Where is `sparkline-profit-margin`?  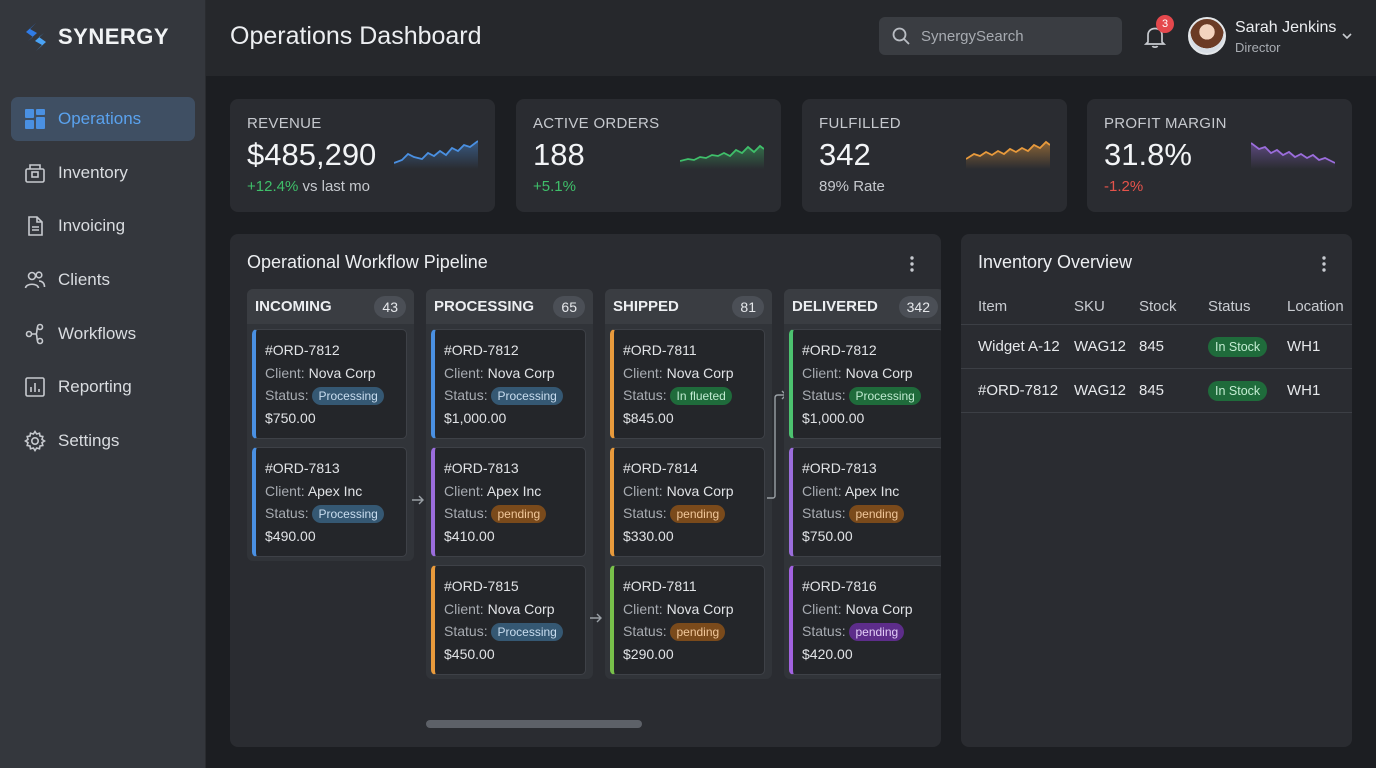
sparkline-profit-margin is located at coordinates (1293, 155).